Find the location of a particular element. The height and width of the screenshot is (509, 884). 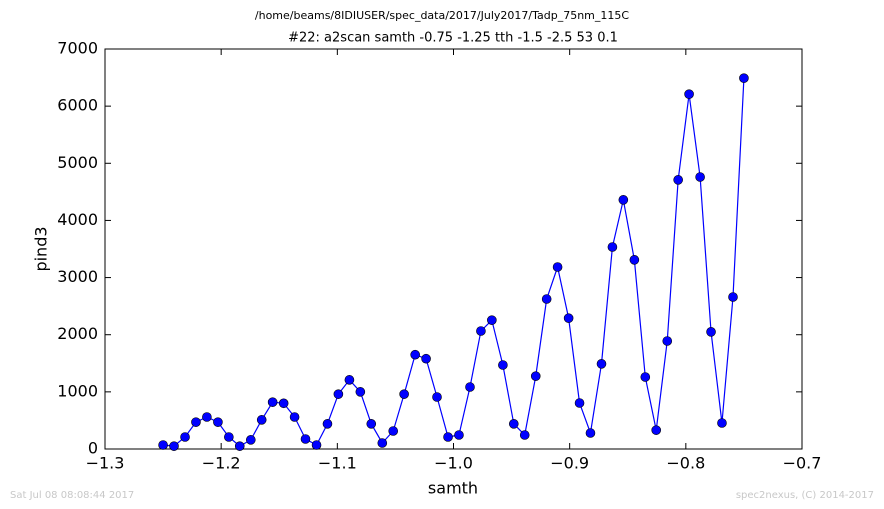

y-axis-label: pind3 is located at coordinates (41, 248).